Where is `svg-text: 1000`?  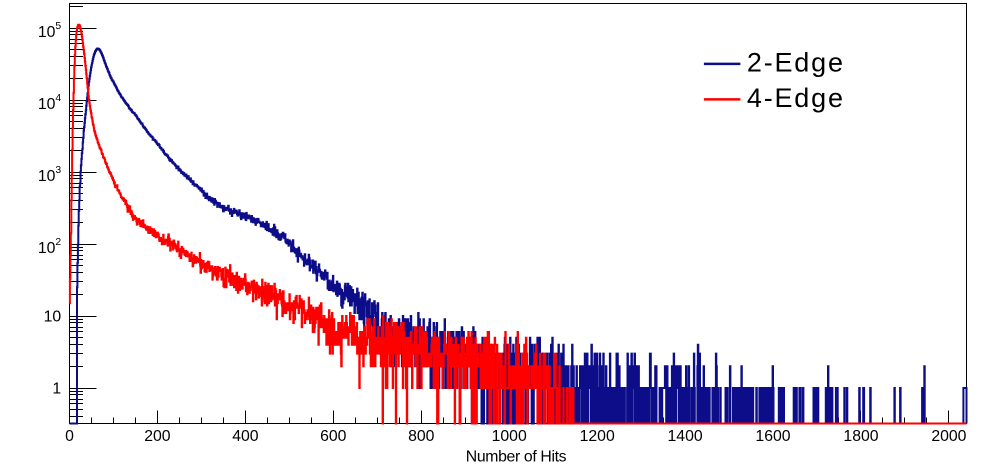 svg-text: 1000 is located at coordinates (509, 436).